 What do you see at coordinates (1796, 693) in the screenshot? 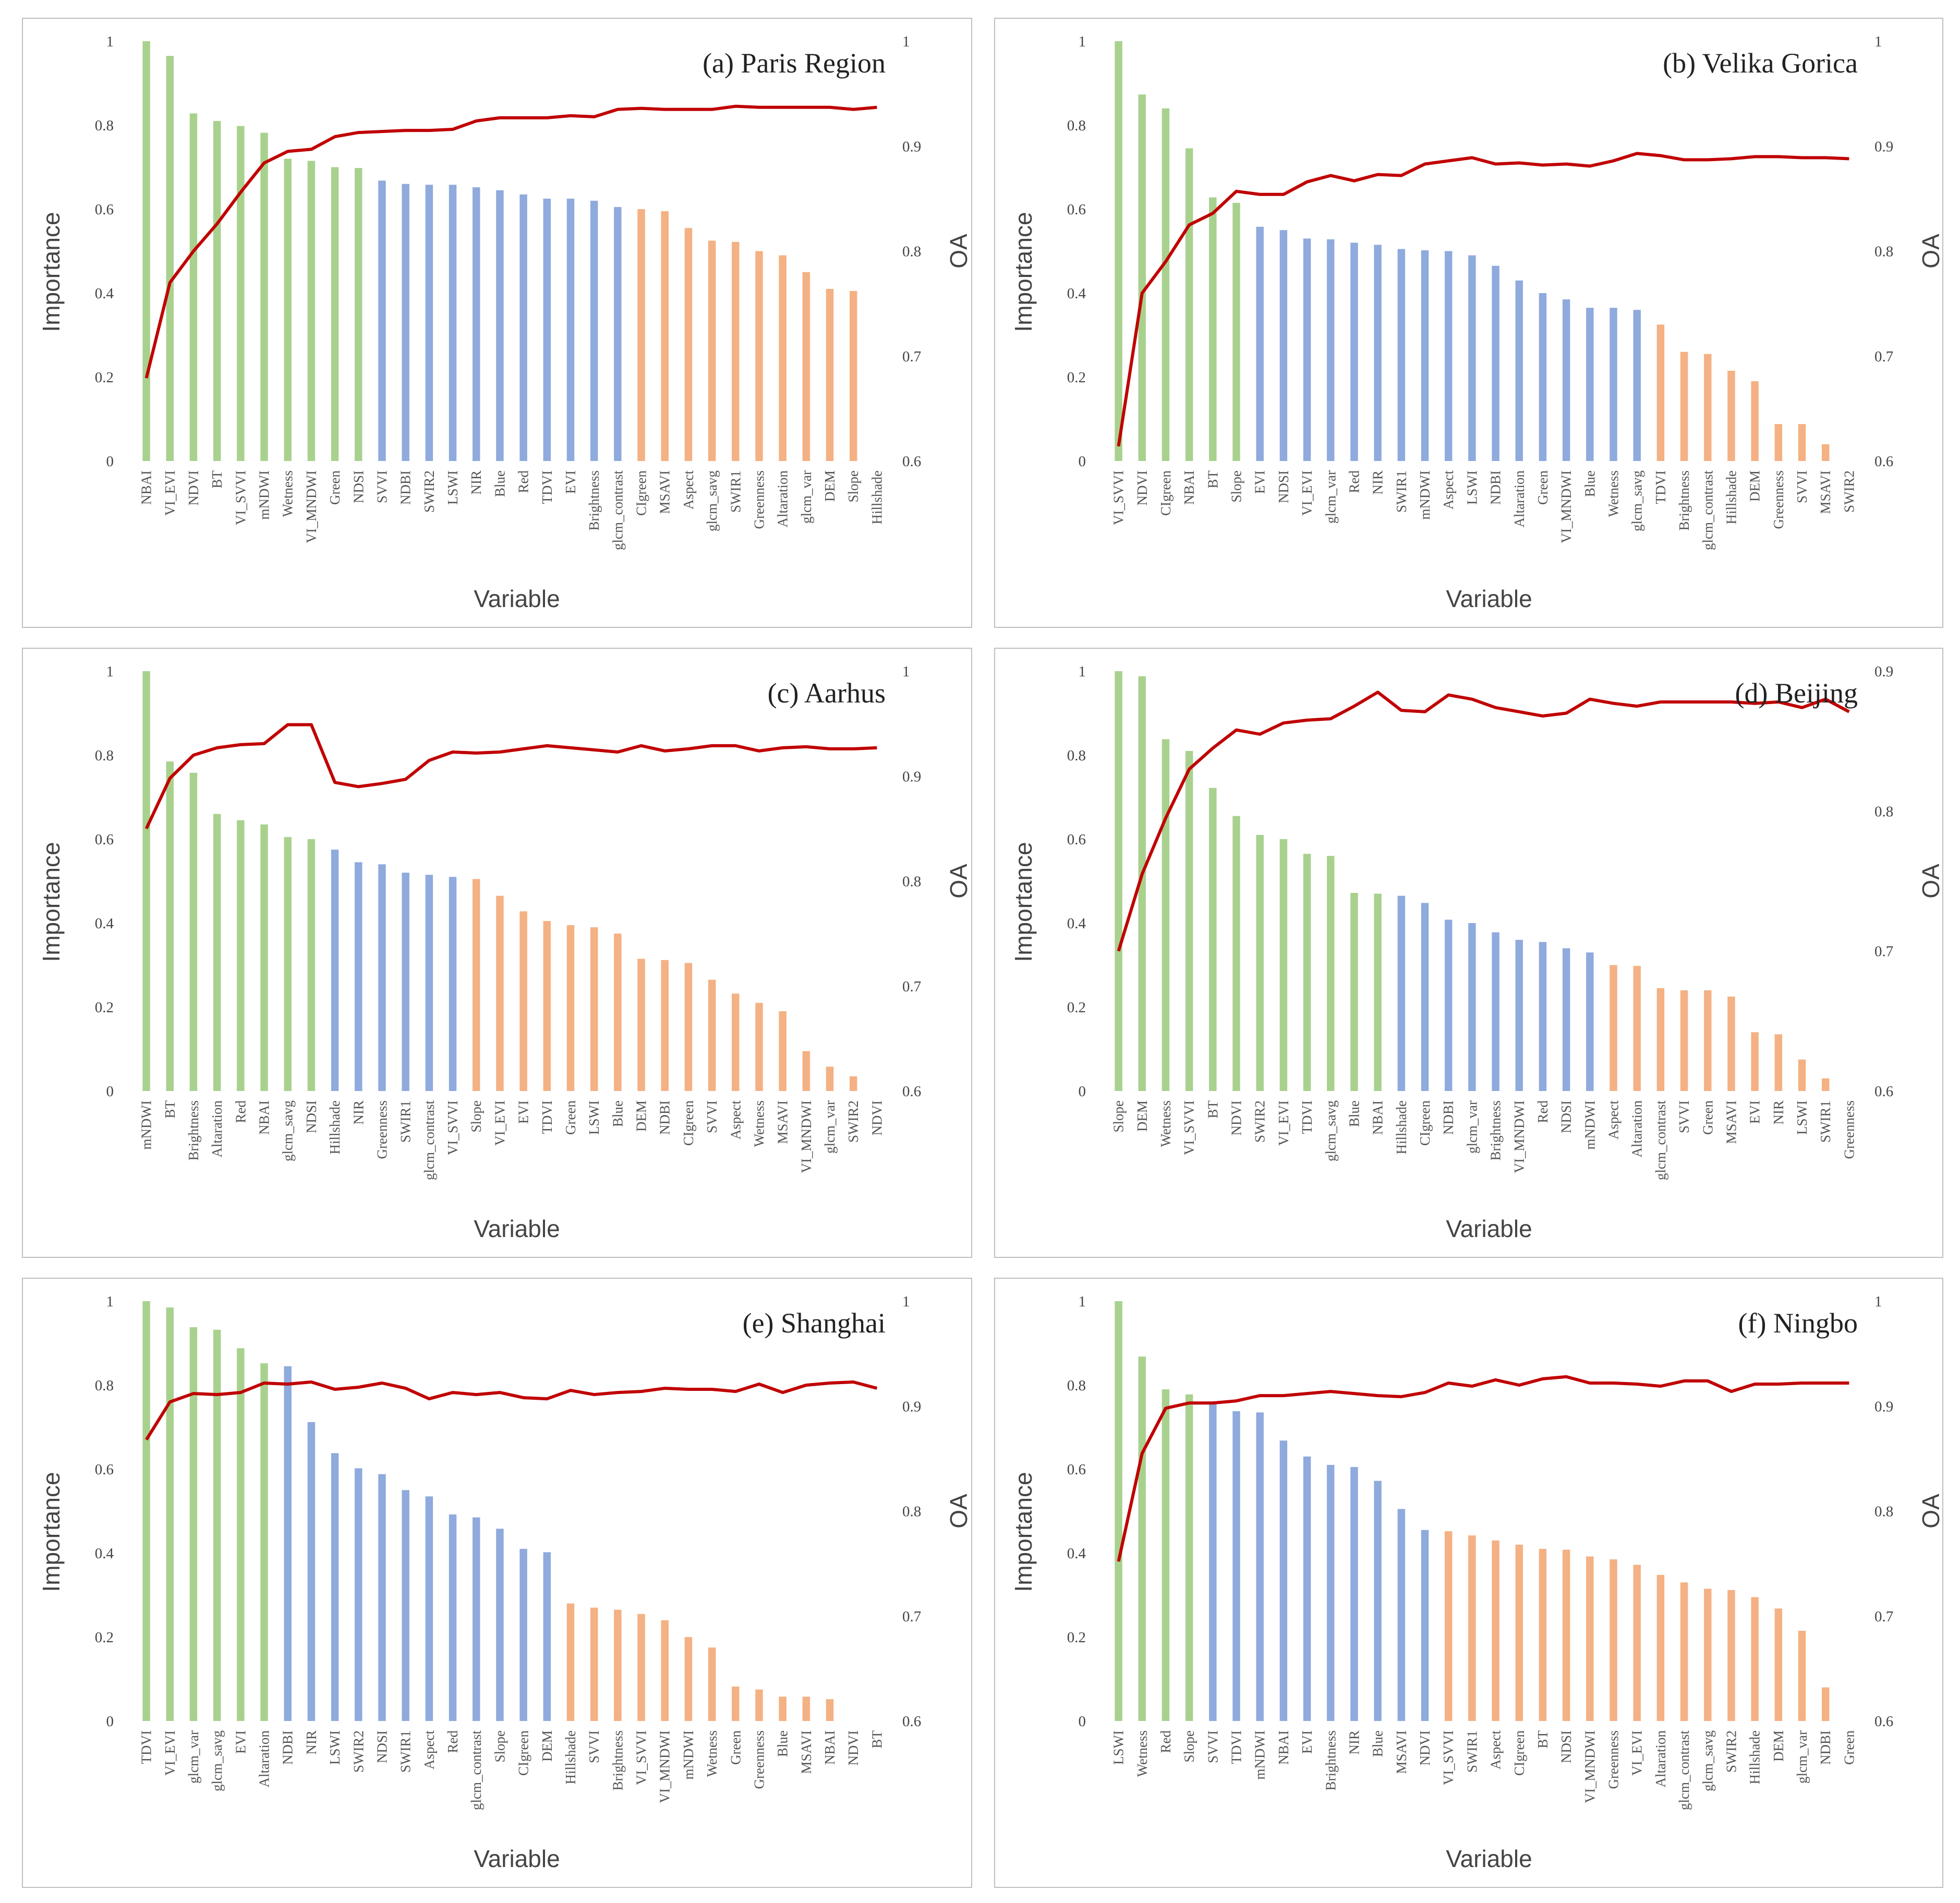
I see `chart-title: (d) Beijing` at bounding box center [1796, 693].